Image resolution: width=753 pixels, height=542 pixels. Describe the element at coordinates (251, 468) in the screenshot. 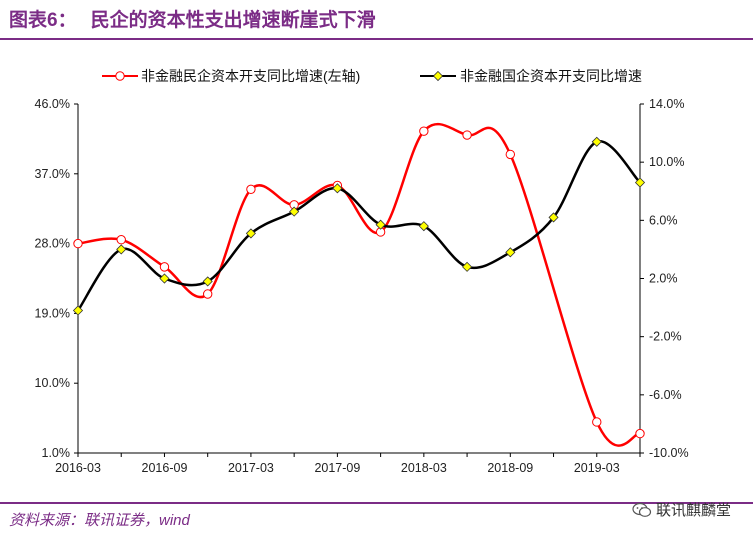

I see `x-axis-tick-label: 2017-03` at that location.